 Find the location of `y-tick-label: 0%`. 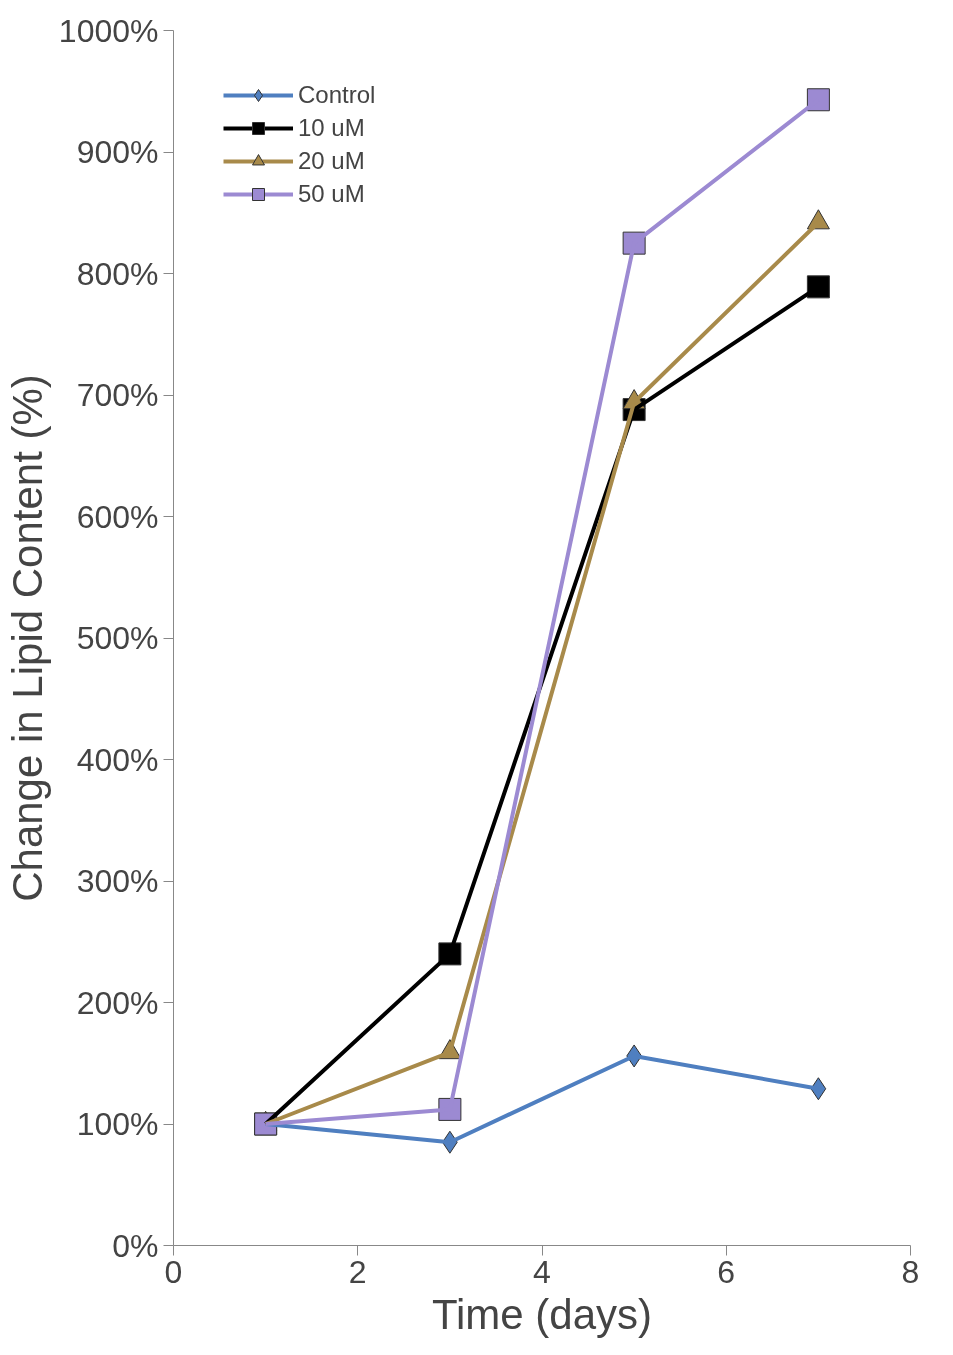

y-tick-label: 0% is located at coordinates (135, 1245).